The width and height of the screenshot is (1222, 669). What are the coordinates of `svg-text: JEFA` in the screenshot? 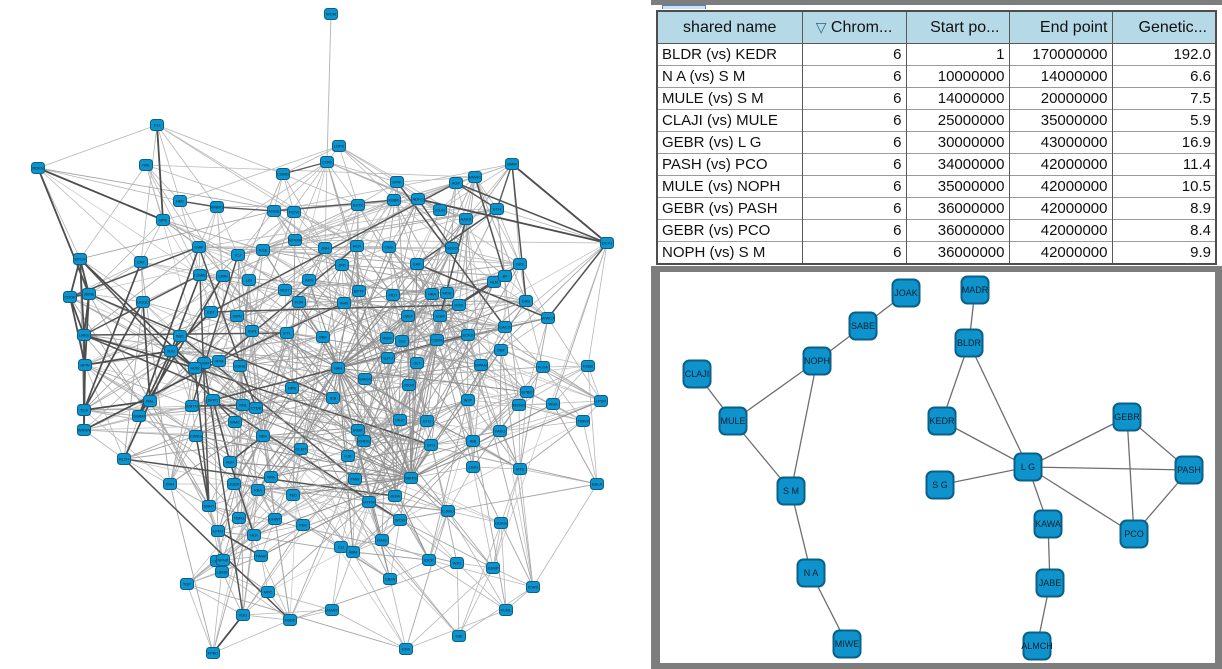 It's located at (395, 496).